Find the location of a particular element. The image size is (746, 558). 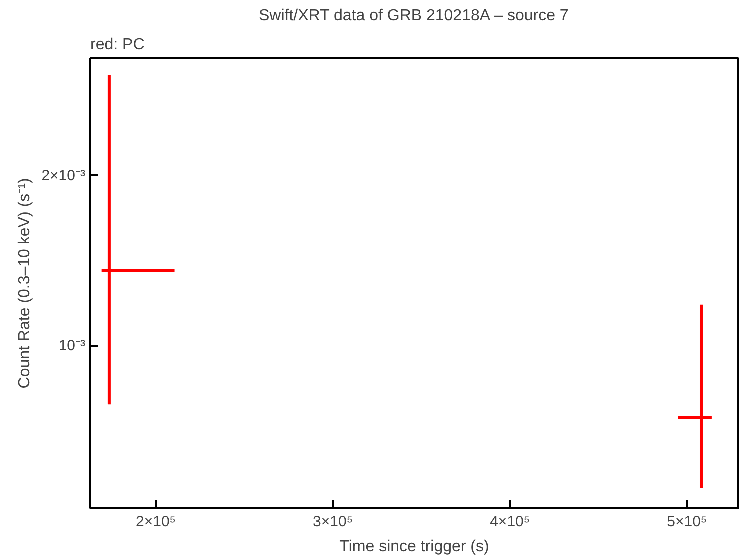

x-axis-title: Time since trigger (s) is located at coordinates (415, 547).